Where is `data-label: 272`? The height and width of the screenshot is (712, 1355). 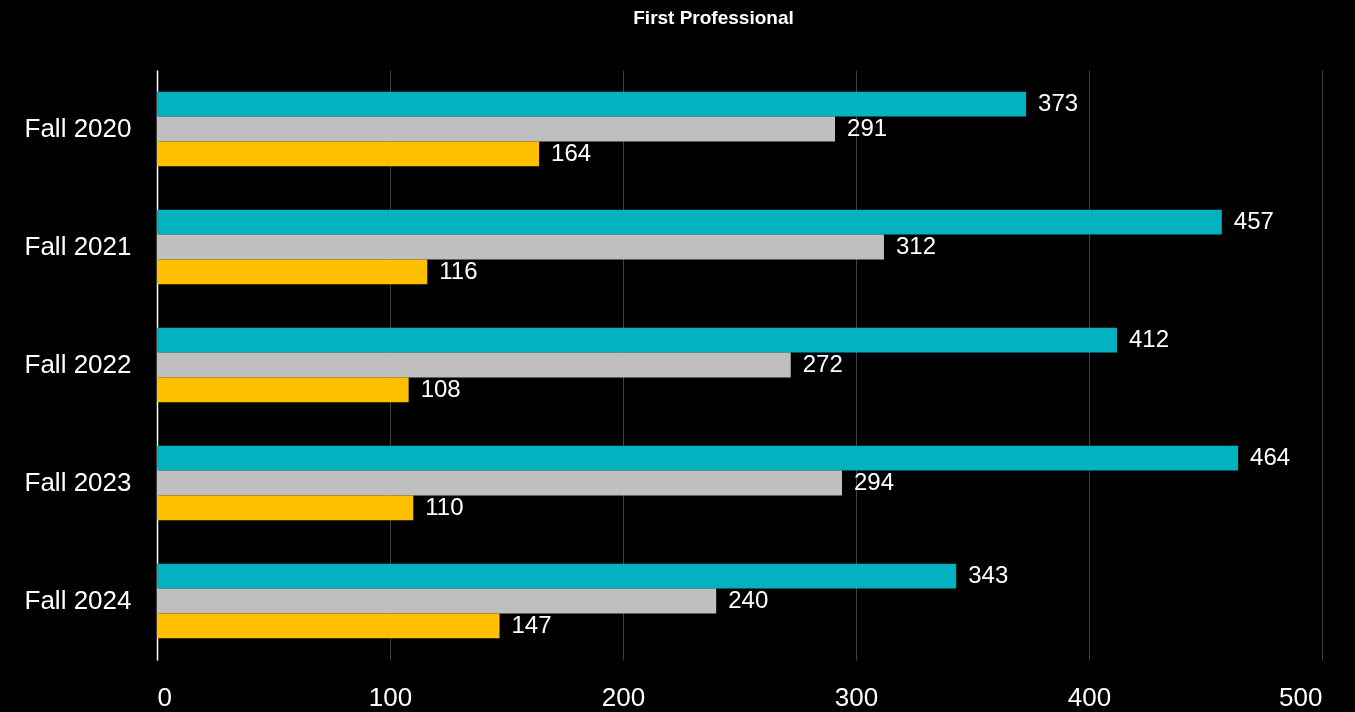
data-label: 272 is located at coordinates (822, 363).